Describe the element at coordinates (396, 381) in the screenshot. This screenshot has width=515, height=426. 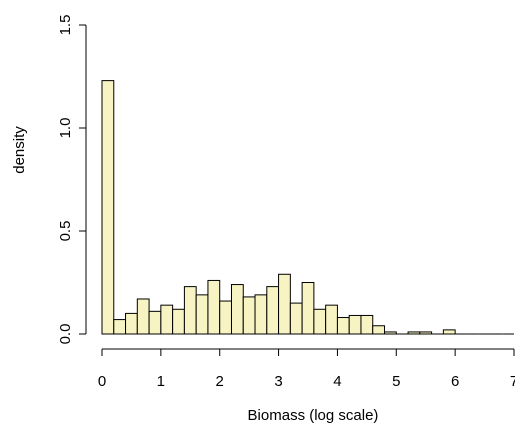
I see `x-tick-label: 5` at that location.